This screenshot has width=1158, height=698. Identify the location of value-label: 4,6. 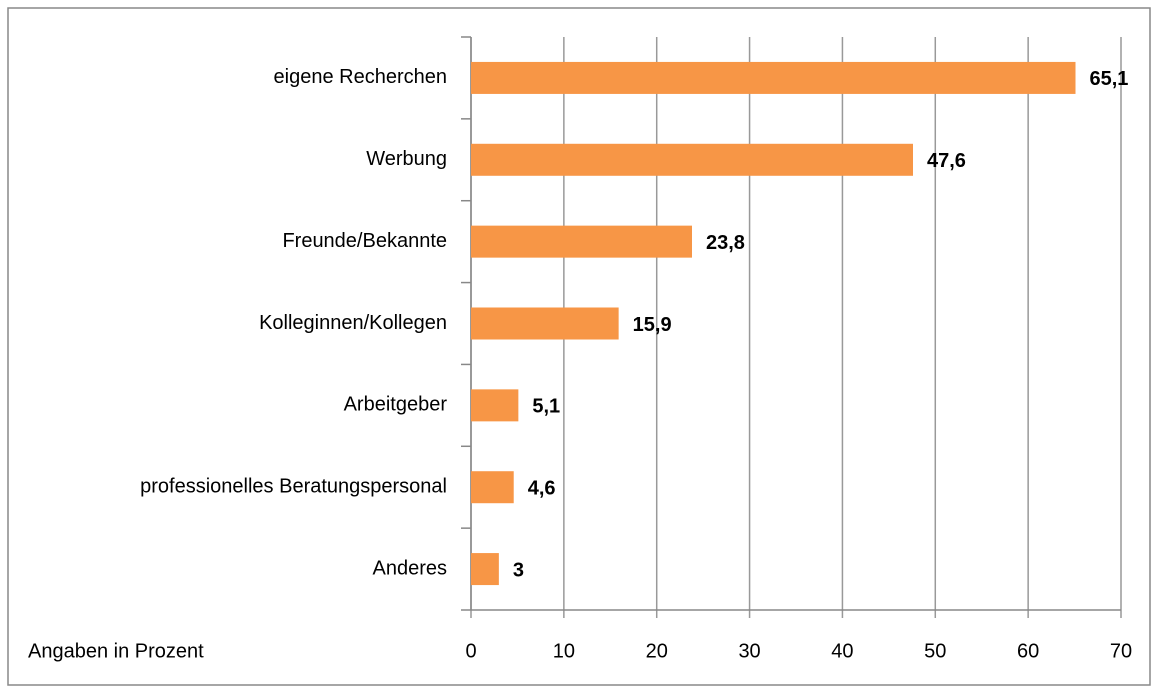
(542, 488).